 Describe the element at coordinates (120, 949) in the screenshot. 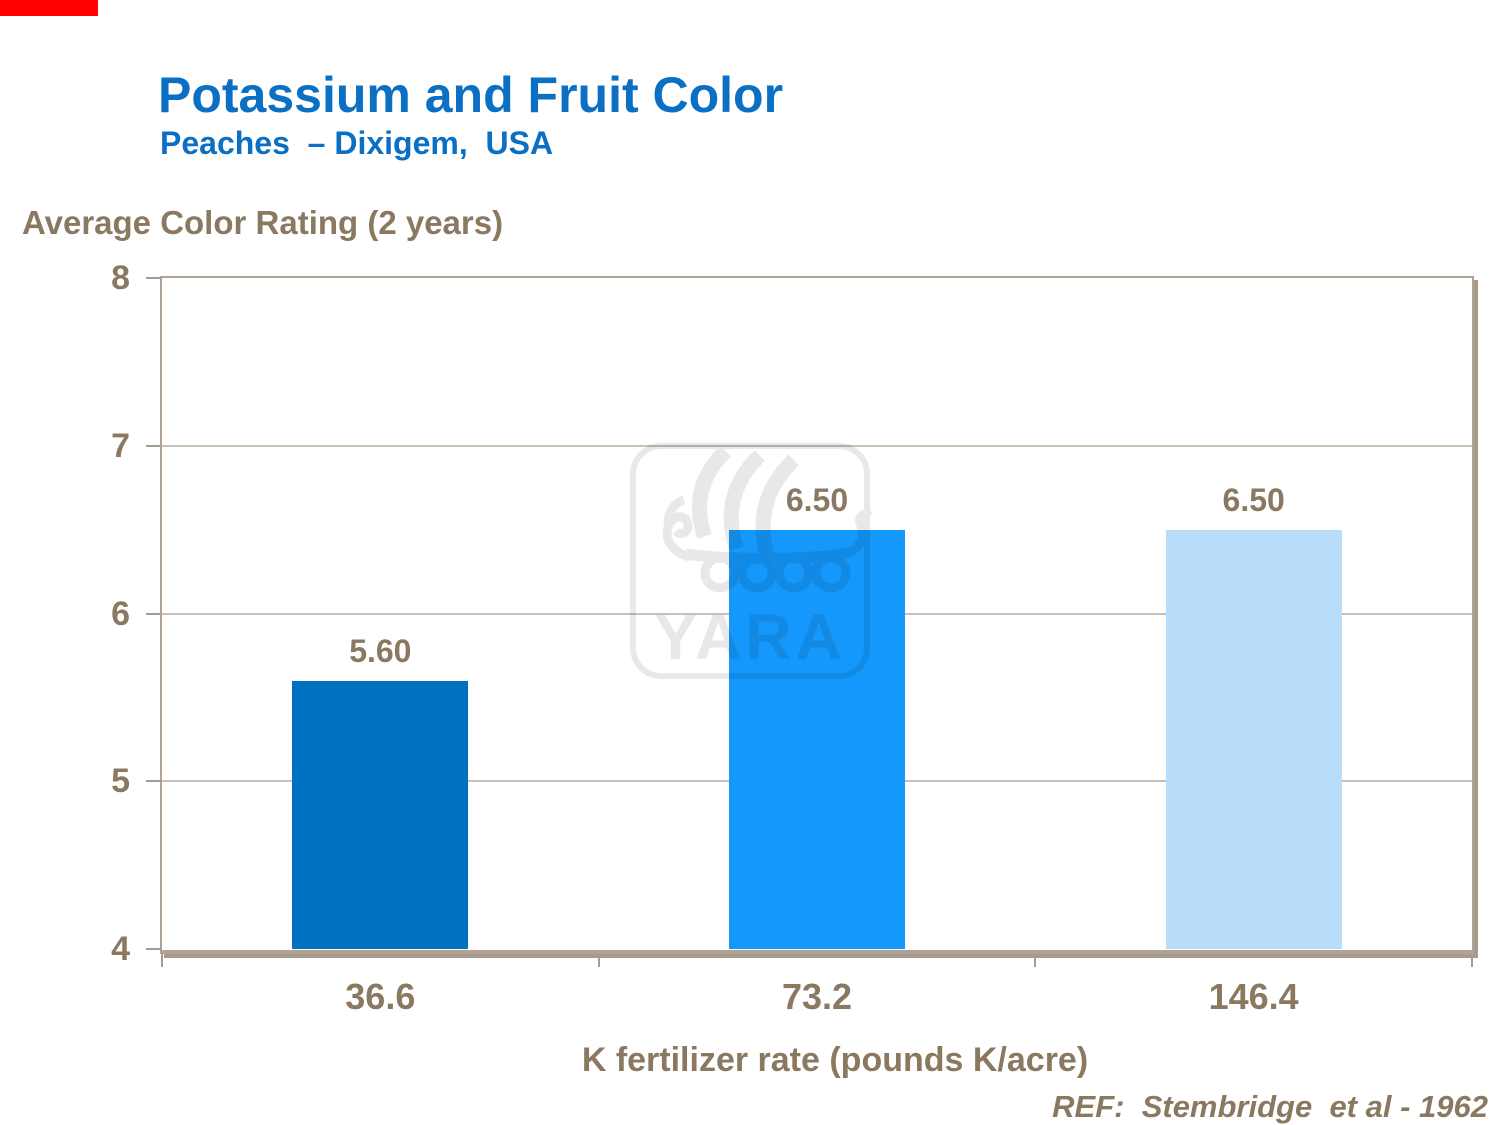

I see `y-axis-tick-label: 4` at that location.